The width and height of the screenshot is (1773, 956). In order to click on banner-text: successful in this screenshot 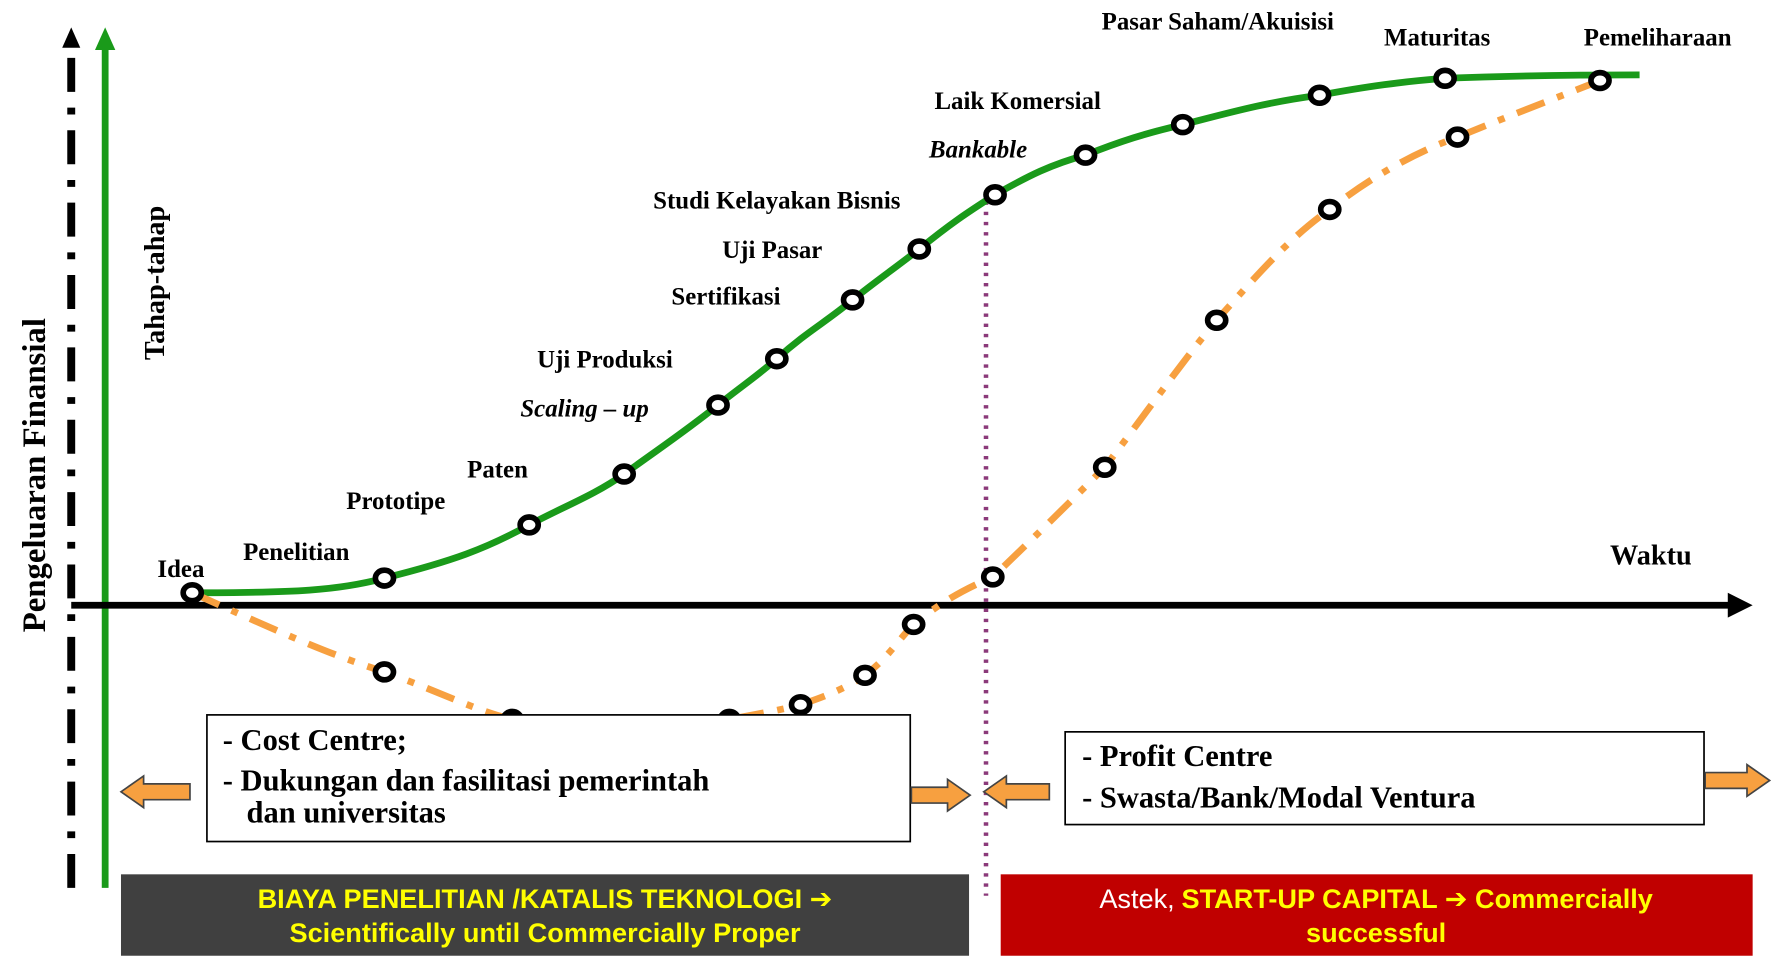, I will do `click(1376, 932)`.